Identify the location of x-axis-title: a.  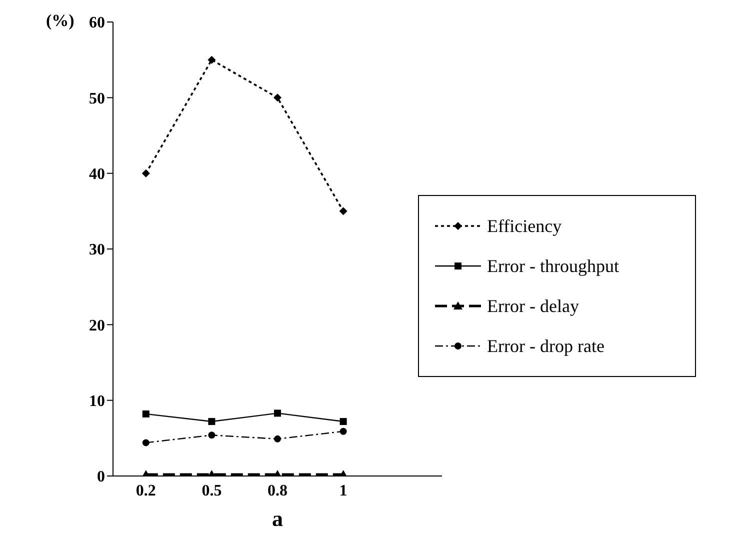
(277, 518).